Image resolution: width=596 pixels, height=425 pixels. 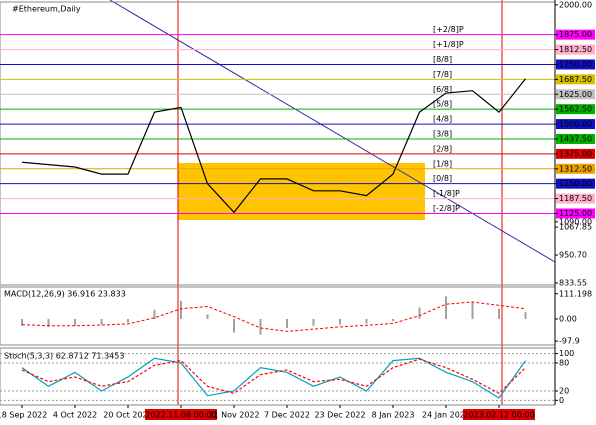 I want to click on y-tick-label: 20, so click(x=564, y=390).